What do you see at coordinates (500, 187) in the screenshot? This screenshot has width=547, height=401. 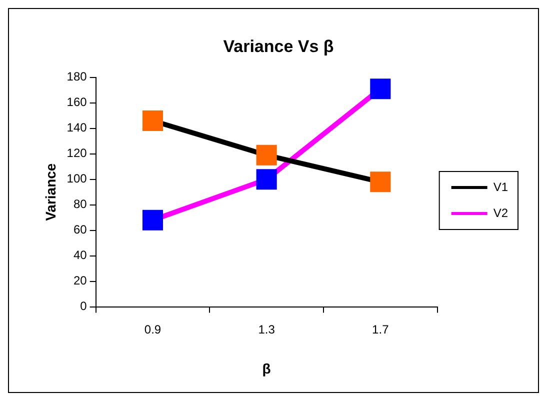 I see `legend-label: V1` at bounding box center [500, 187].